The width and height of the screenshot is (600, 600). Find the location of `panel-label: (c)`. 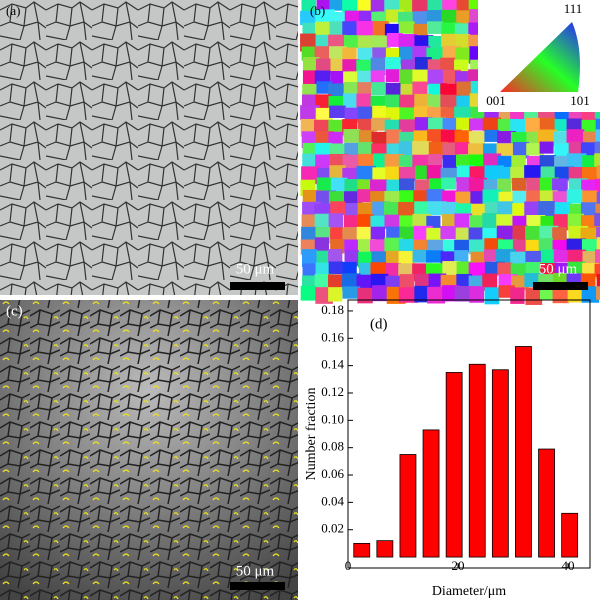

panel-label: (c) is located at coordinates (14, 311).